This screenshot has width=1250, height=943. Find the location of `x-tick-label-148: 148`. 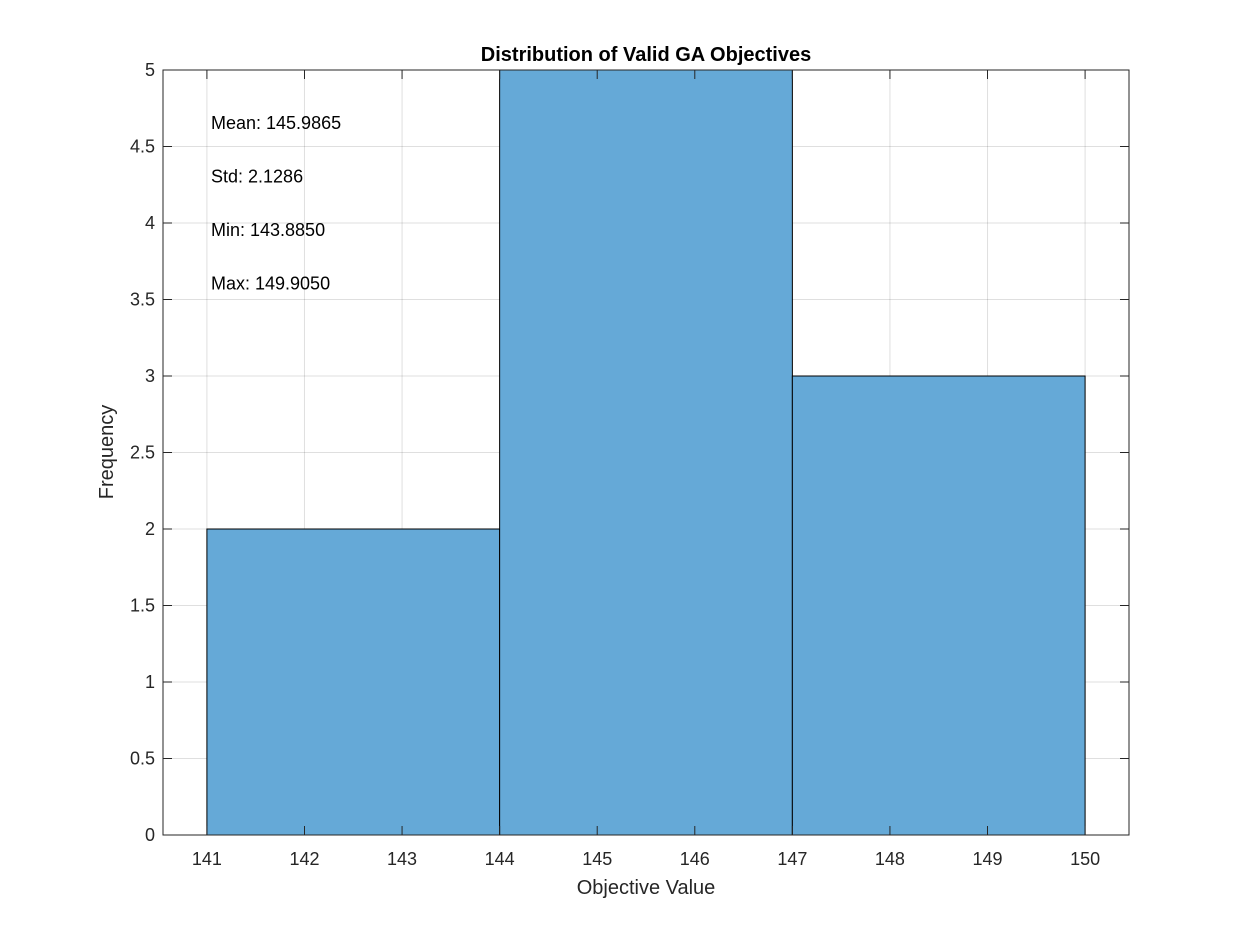

x-tick-label-148: 148 is located at coordinates (890, 859).